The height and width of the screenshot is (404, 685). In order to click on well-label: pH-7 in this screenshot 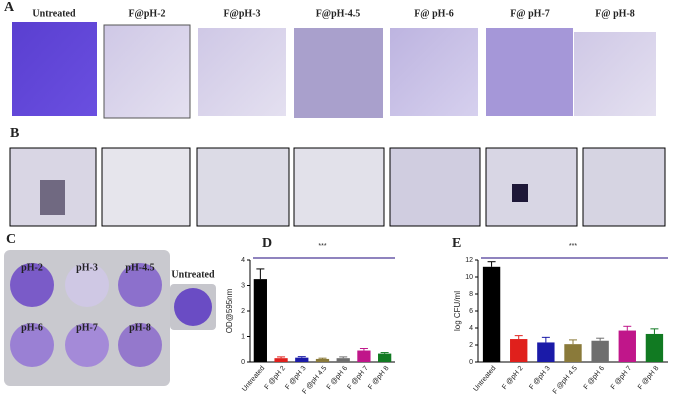, I will do `click(87, 327)`.